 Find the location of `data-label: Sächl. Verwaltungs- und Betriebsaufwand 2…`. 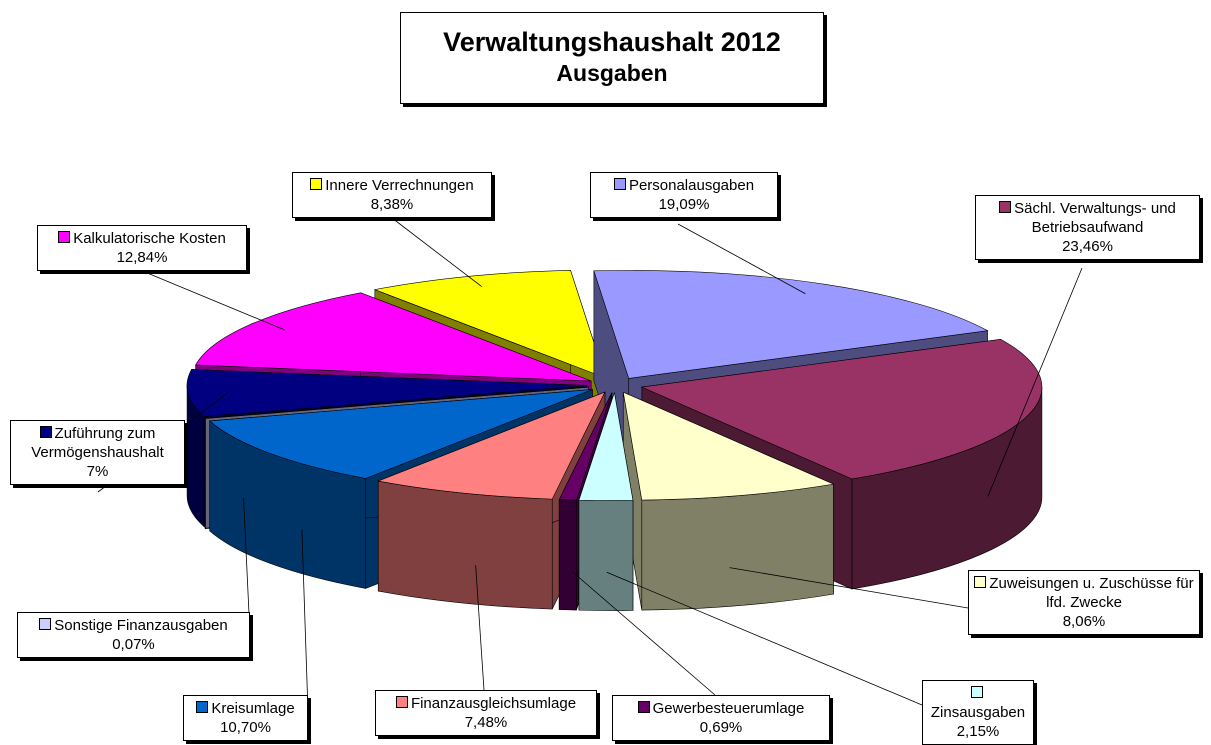

data-label: Sächl. Verwaltungs- und Betriebsaufwand 2… is located at coordinates (1087, 227).